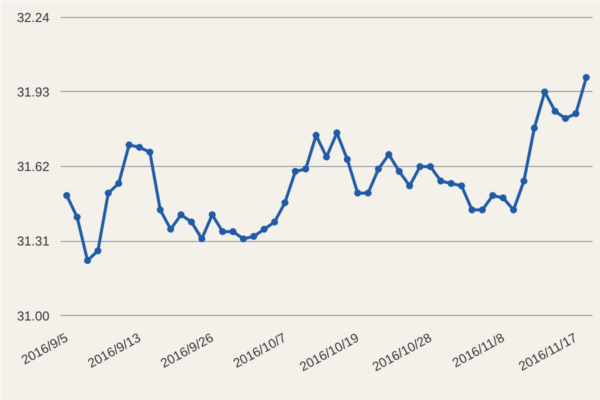 This screenshot has width=600, height=400. Describe the element at coordinates (33, 166) in the screenshot. I see `y-tick-label: 31.62` at that location.